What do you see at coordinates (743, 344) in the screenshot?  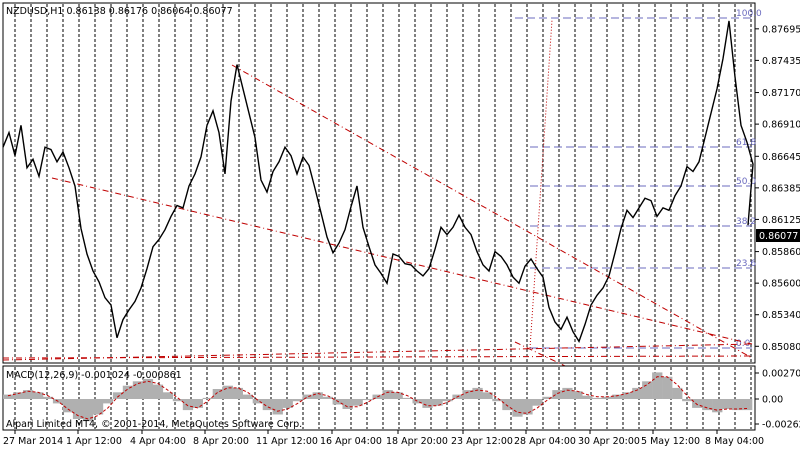 I see `fibonacci-level-label: 0.0` at bounding box center [743, 344].